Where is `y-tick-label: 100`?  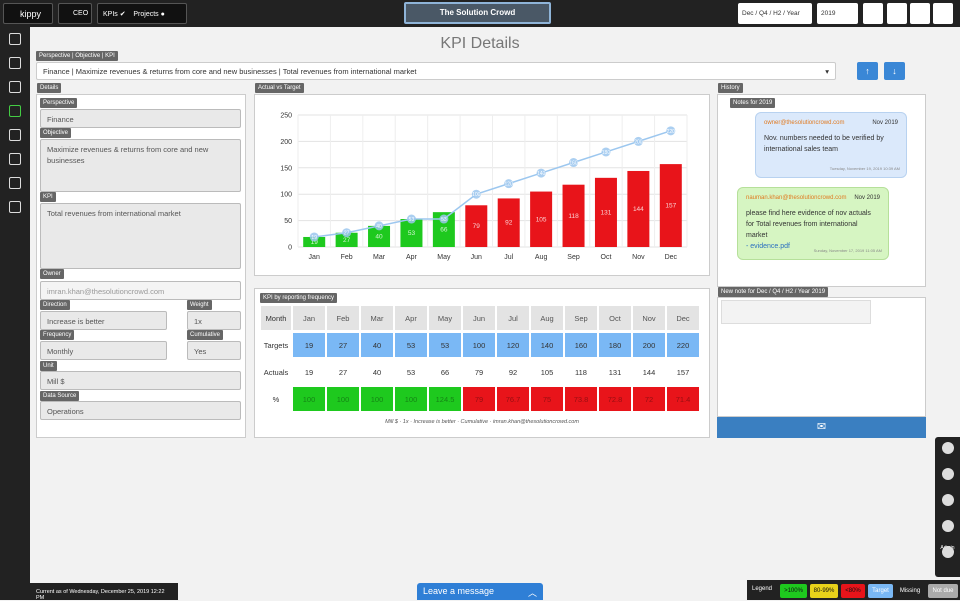
y-tick-label: 100 is located at coordinates (286, 195).